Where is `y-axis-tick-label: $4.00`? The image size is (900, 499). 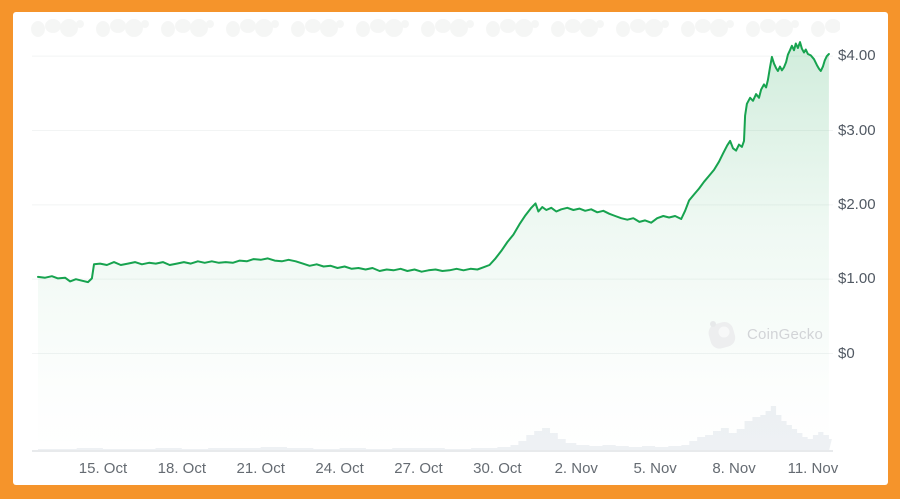
y-axis-tick-label: $4.00 is located at coordinates (857, 56).